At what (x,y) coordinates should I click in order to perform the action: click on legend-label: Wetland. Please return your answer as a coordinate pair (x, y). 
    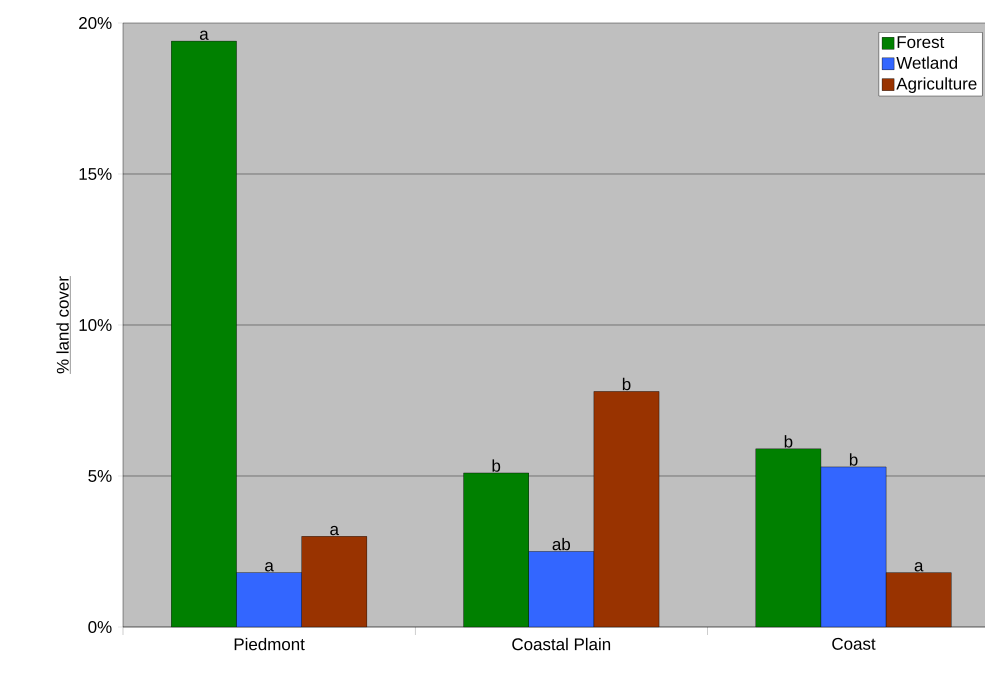
    Looking at the image, I should click on (927, 62).